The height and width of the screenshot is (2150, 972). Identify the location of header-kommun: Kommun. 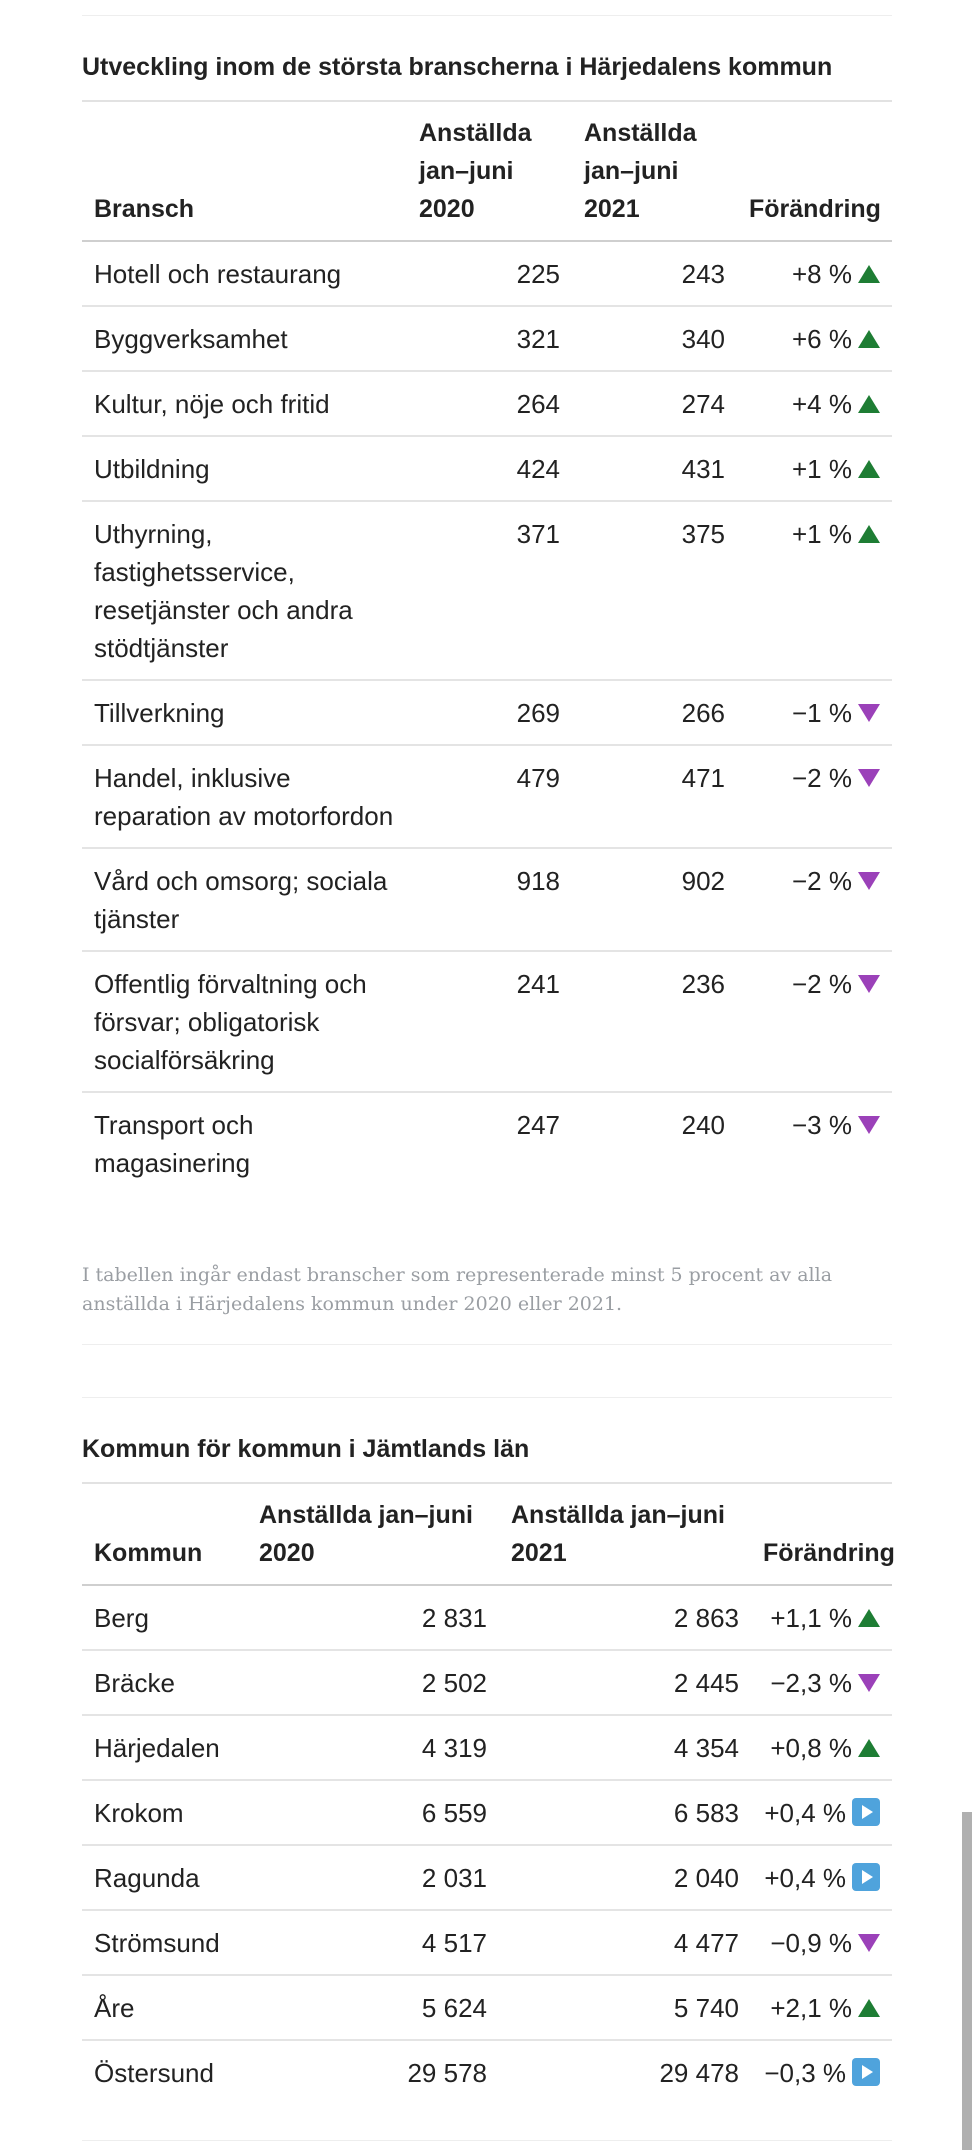
(164, 1534).